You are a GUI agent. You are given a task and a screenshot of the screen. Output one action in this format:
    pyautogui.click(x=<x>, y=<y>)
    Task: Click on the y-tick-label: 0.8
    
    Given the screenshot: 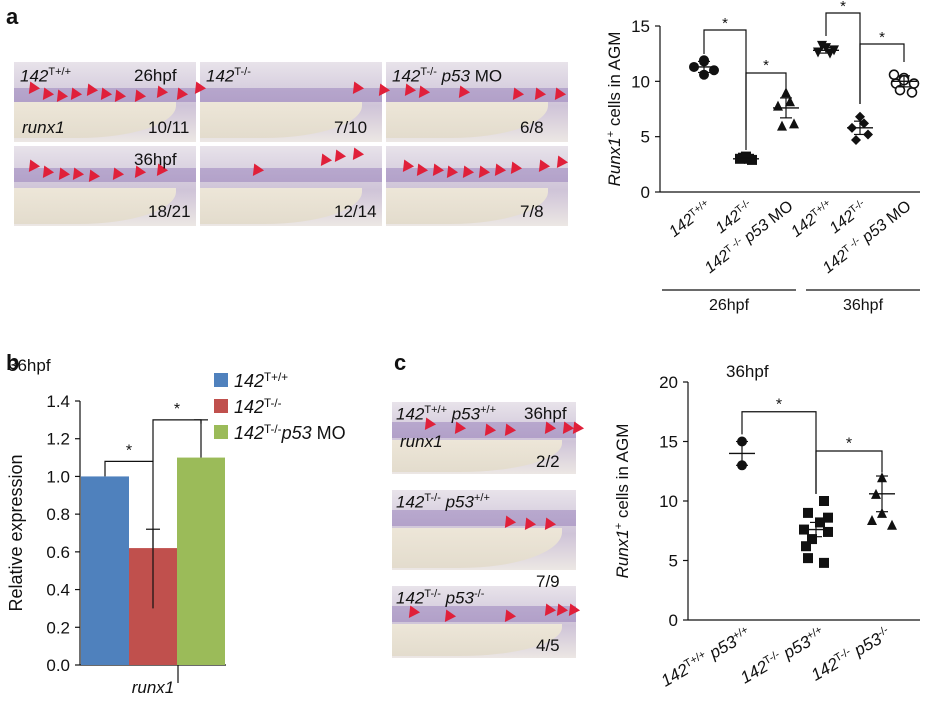 What is the action you would take?
    pyautogui.click(x=58, y=514)
    